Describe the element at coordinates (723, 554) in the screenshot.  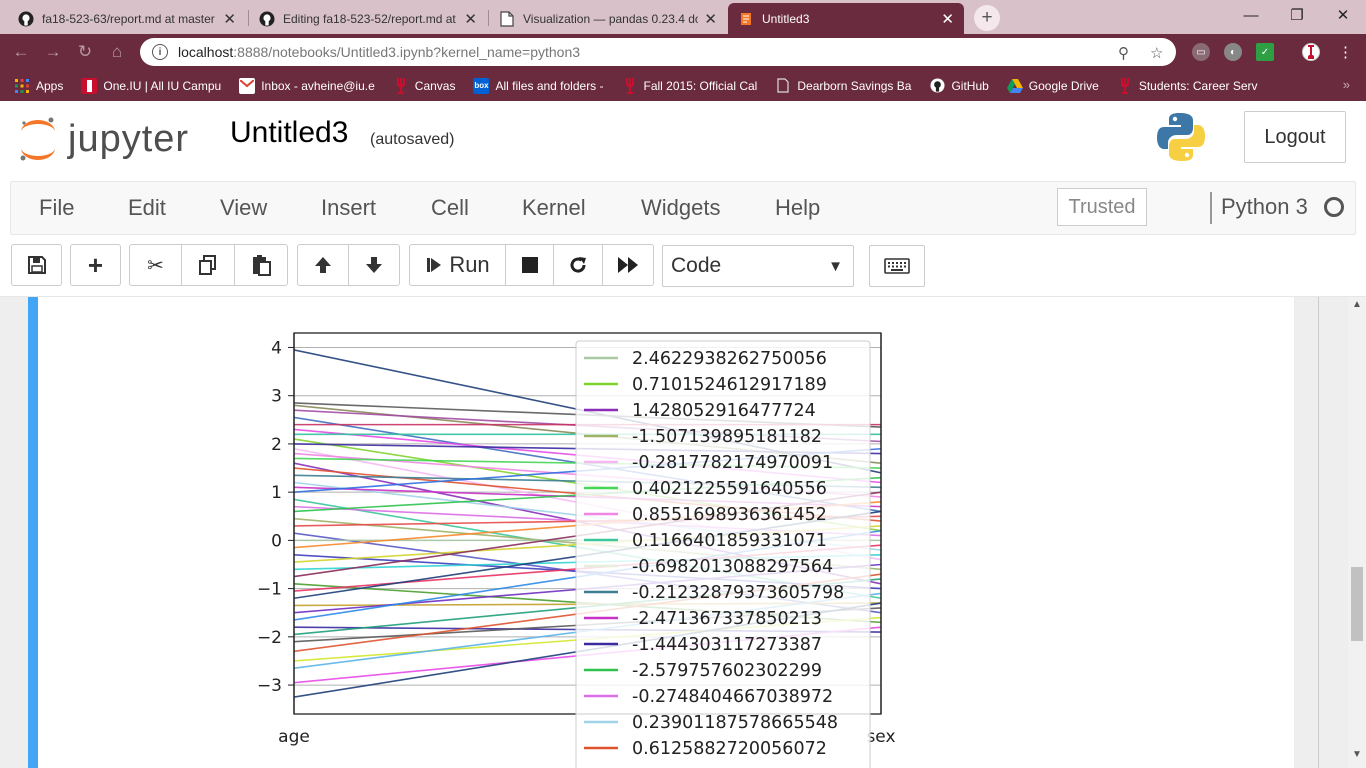
I see `legend-box` at that location.